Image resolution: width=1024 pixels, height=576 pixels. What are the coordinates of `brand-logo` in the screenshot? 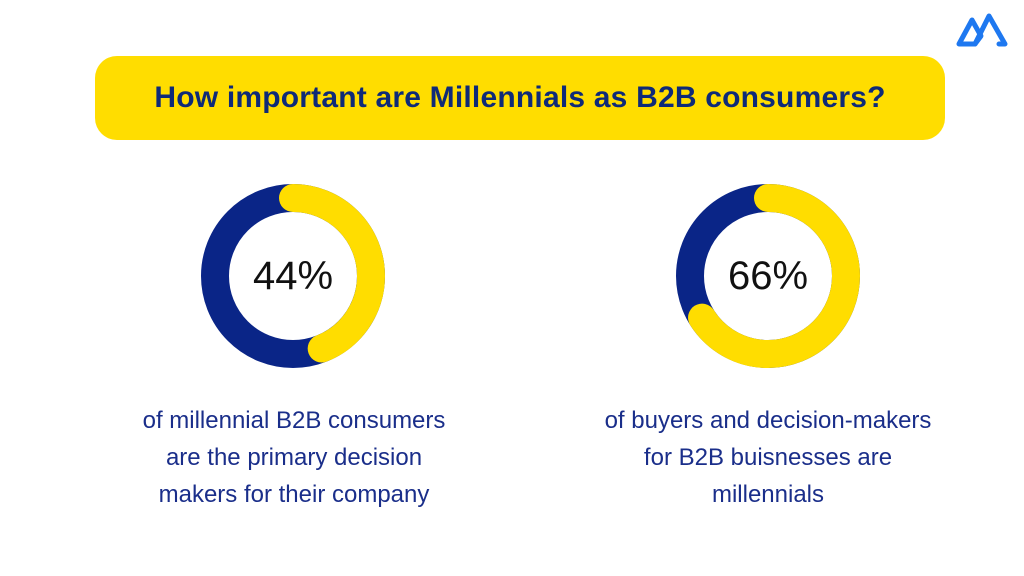 It's located at (983, 29).